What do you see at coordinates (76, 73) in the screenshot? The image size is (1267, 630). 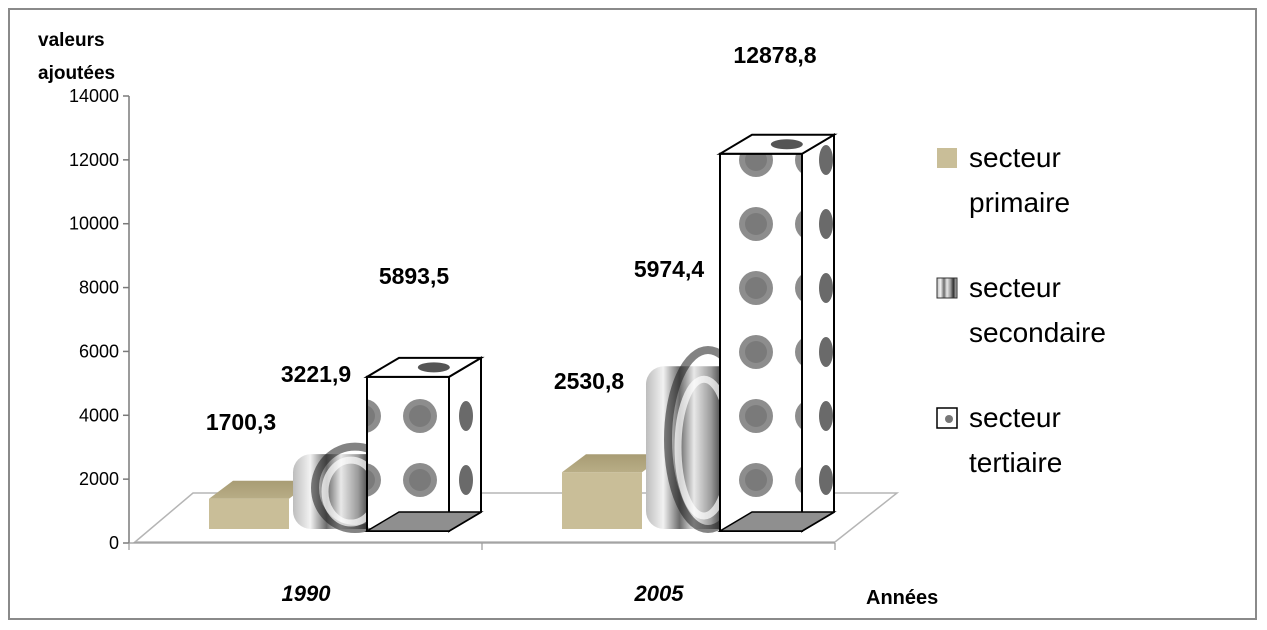 I see `y-axis-label: ajoutées` at bounding box center [76, 73].